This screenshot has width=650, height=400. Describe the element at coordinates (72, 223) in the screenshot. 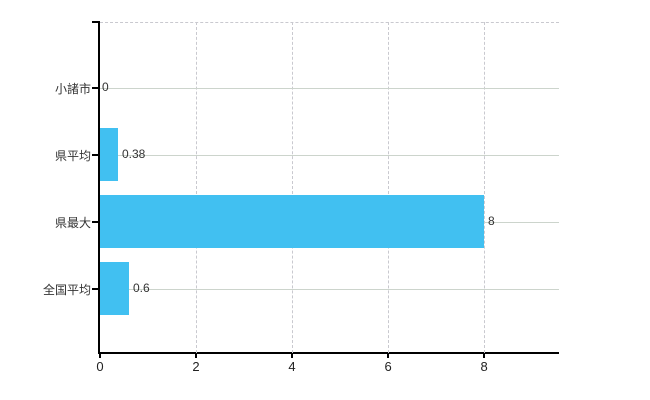

I see `category-label: 県最大` at that location.